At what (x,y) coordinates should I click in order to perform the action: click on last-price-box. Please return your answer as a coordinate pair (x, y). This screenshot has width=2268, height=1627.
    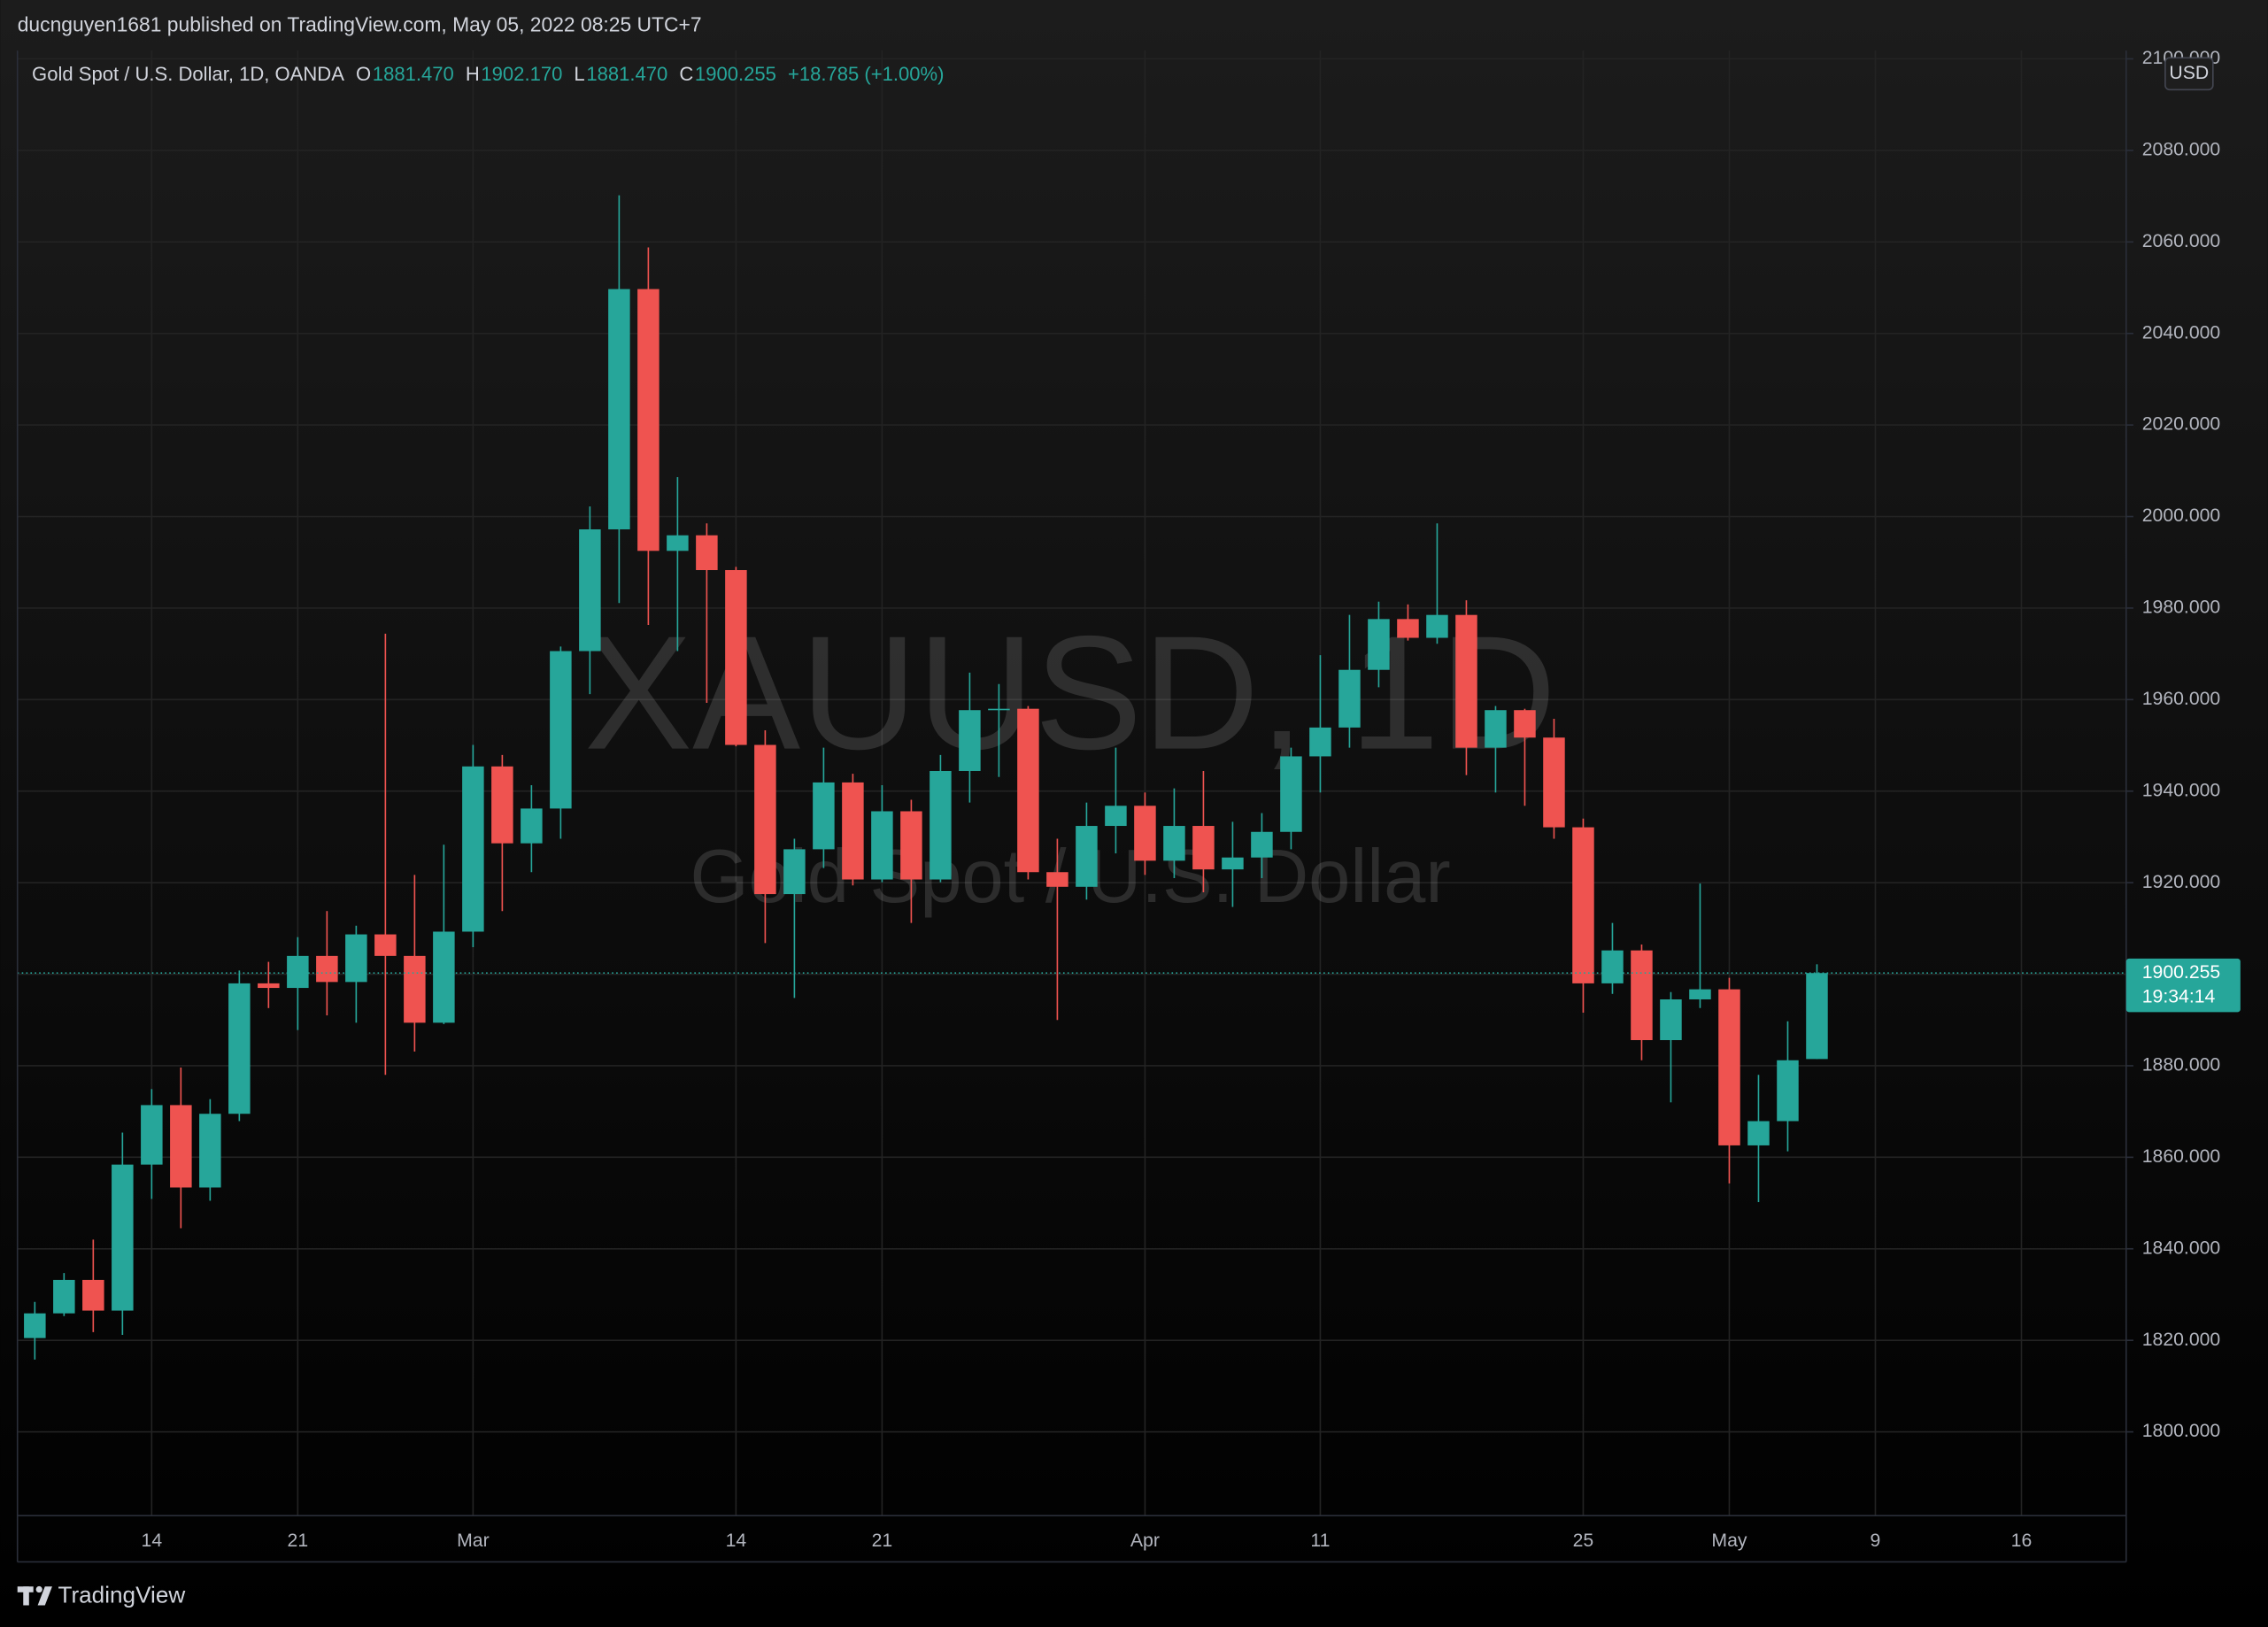
    Looking at the image, I should click on (2183, 985).